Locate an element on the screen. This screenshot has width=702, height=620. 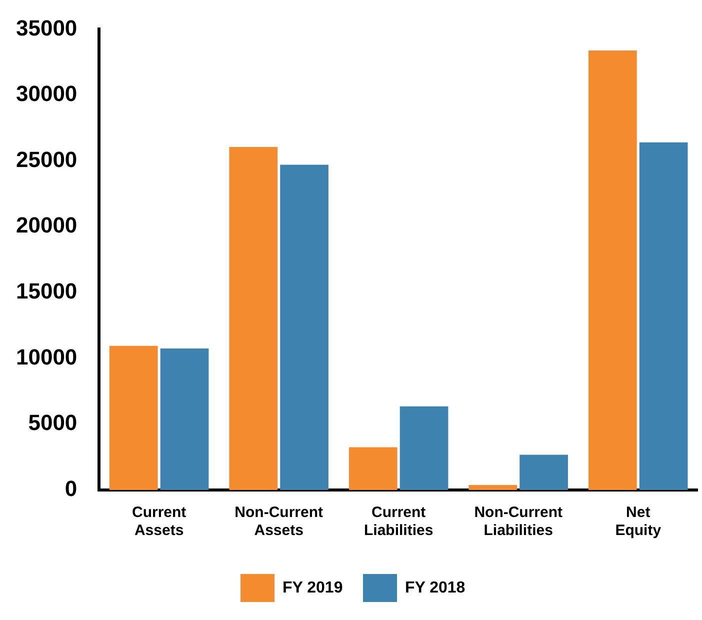
y-tick-label: 20000 is located at coordinates (47, 225).